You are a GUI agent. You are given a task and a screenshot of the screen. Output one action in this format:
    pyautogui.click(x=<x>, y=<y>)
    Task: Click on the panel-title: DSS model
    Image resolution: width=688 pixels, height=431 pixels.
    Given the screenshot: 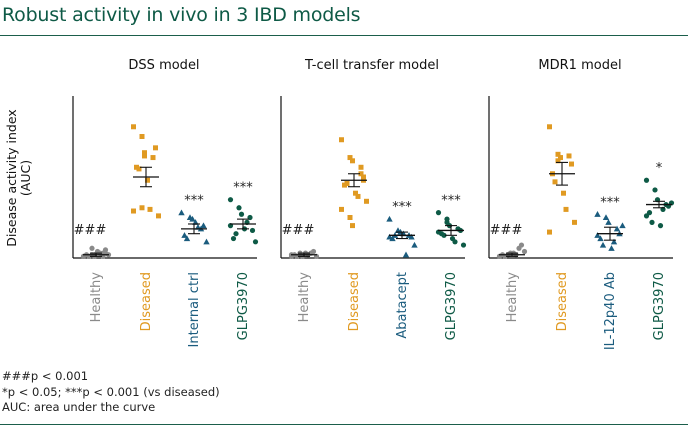 What is the action you would take?
    pyautogui.click(x=163, y=65)
    